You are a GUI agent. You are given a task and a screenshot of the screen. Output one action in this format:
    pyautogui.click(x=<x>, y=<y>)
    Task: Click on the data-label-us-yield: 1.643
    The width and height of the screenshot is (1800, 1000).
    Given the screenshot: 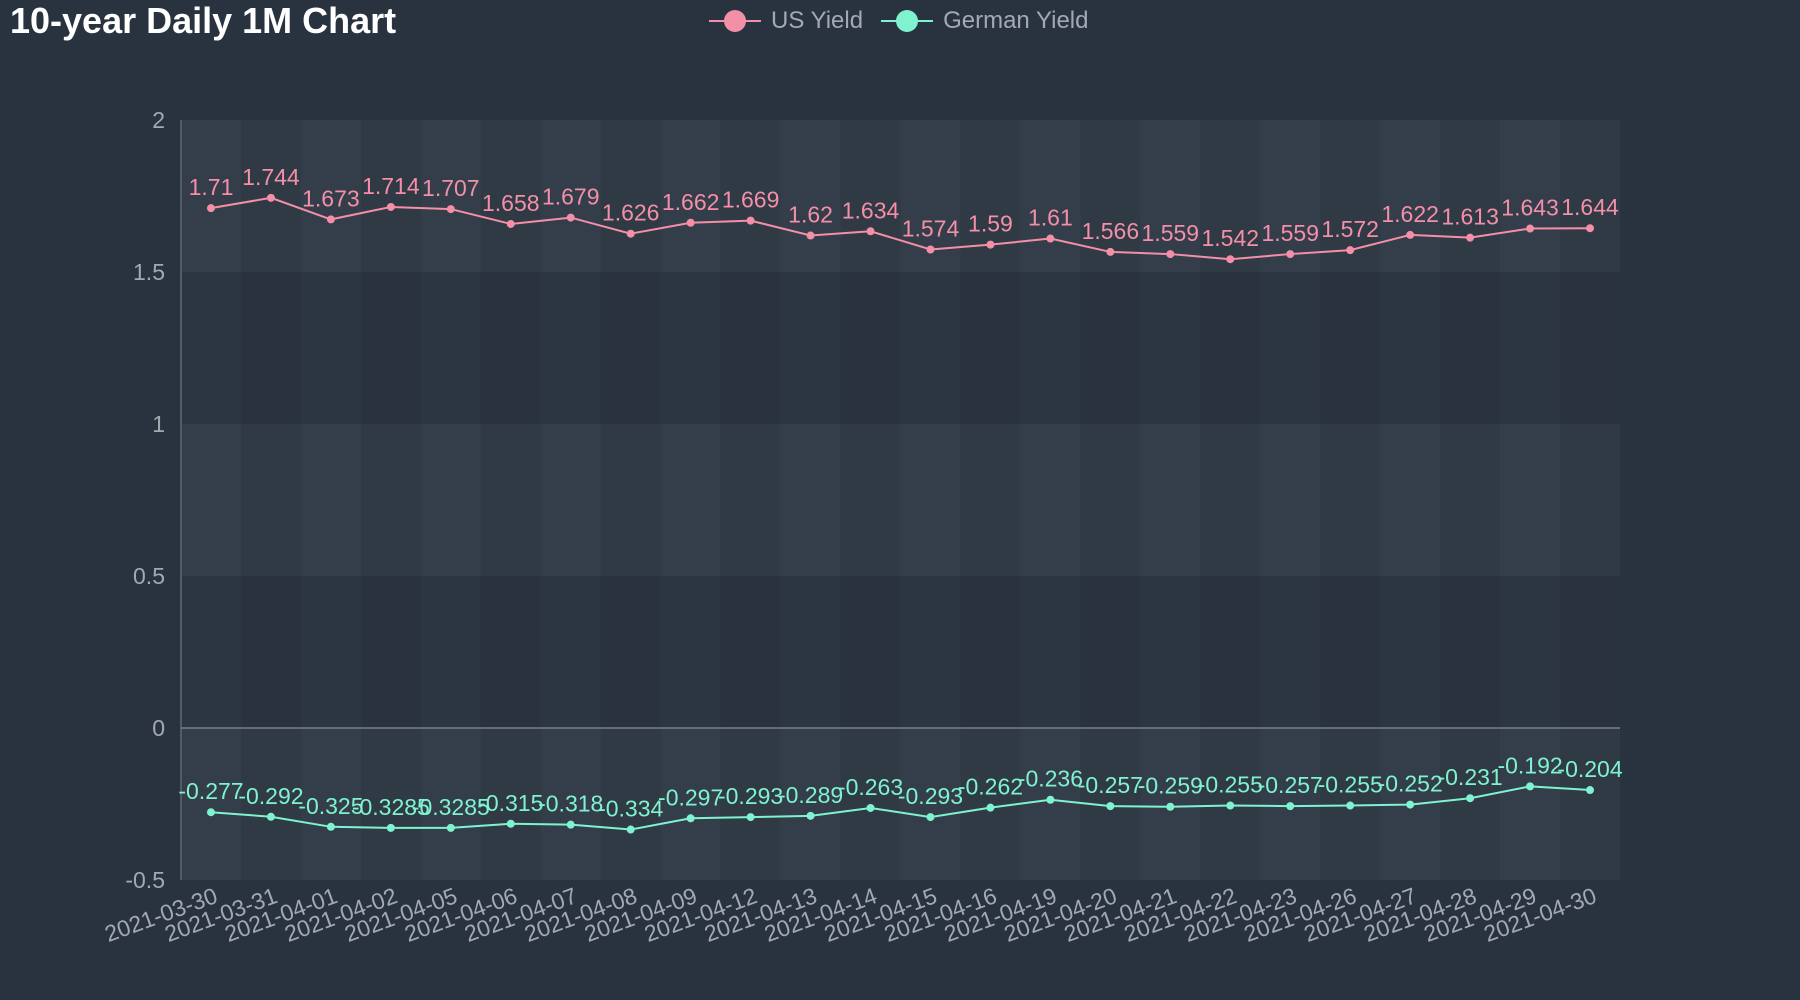 What is the action you would take?
    pyautogui.click(x=1530, y=208)
    